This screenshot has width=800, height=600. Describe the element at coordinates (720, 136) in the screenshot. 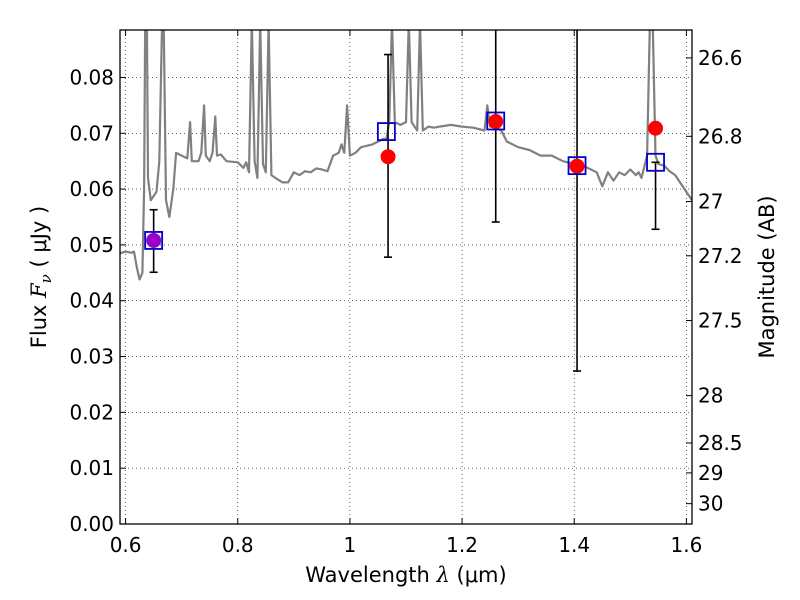

I see `y2-tick-label: 26.8` at that location.